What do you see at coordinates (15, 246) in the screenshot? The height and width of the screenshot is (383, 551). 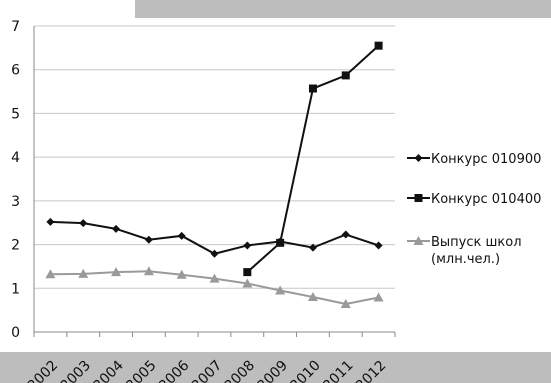 I see `y-tick-label: 2` at bounding box center [15, 246].